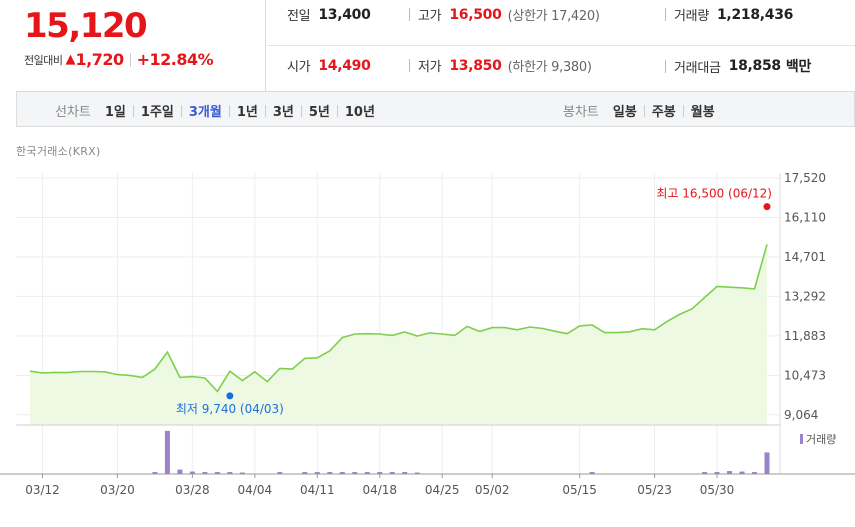  Describe the element at coordinates (805, 375) in the screenshot. I see `y-tick-label: 10,473` at that location.